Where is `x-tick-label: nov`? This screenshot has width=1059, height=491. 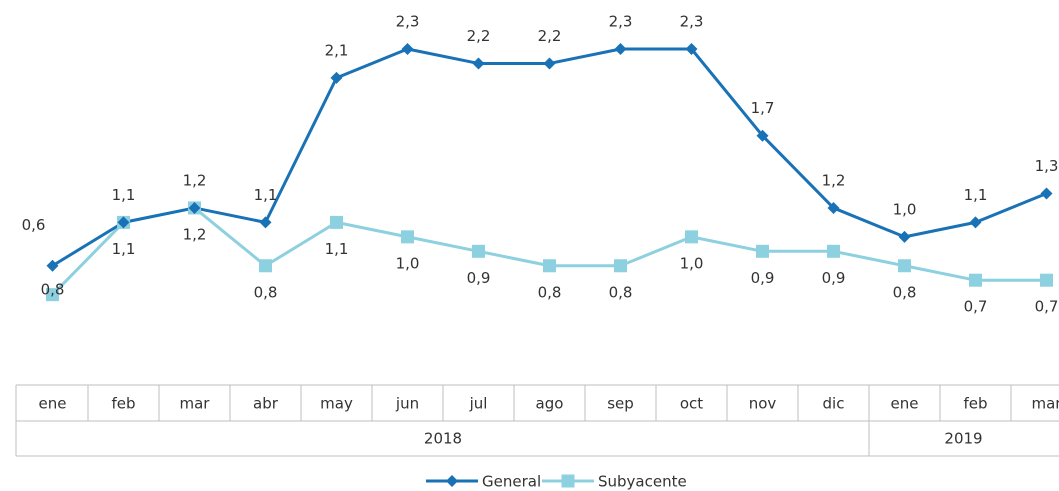 x-tick-label: nov is located at coordinates (763, 404).